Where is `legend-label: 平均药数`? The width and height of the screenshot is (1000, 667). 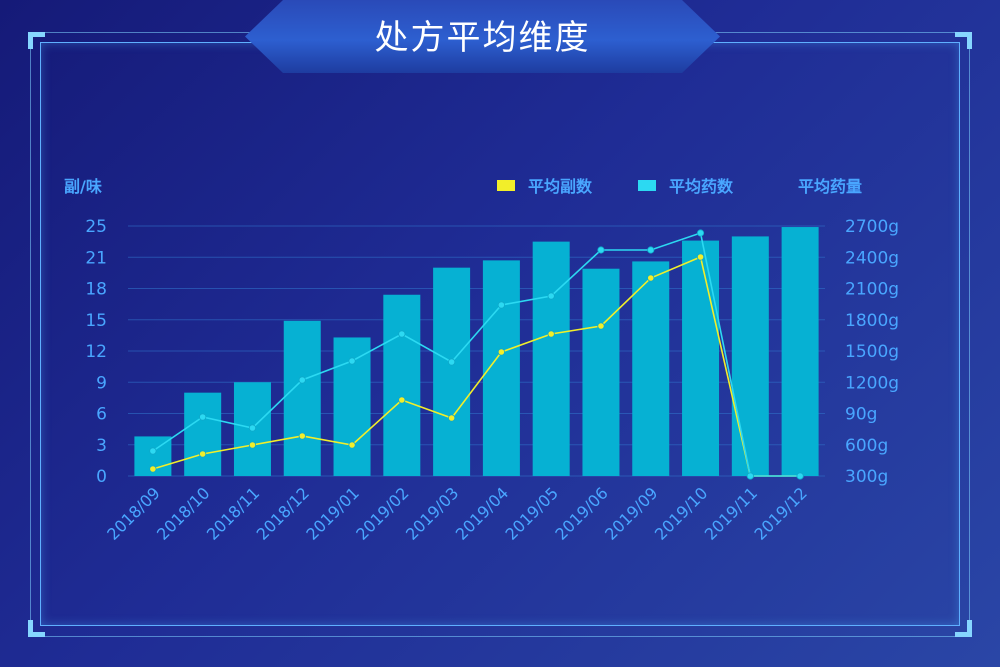
legend-label: 平均药数 is located at coordinates (701, 186).